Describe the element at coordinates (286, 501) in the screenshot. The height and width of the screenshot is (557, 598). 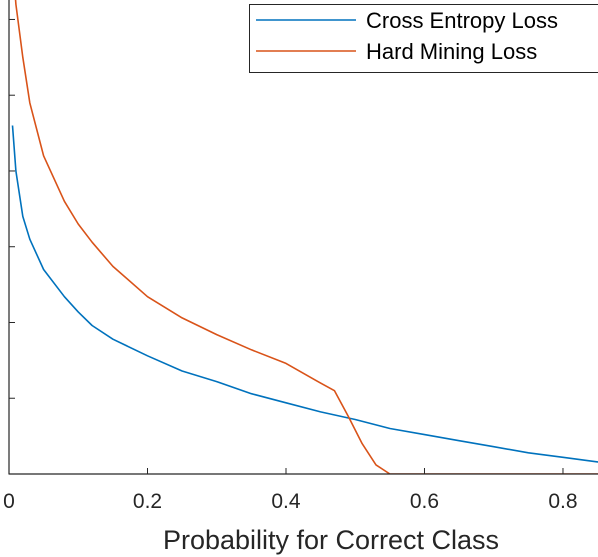
I see `x-tick-label: 0.4` at that location.